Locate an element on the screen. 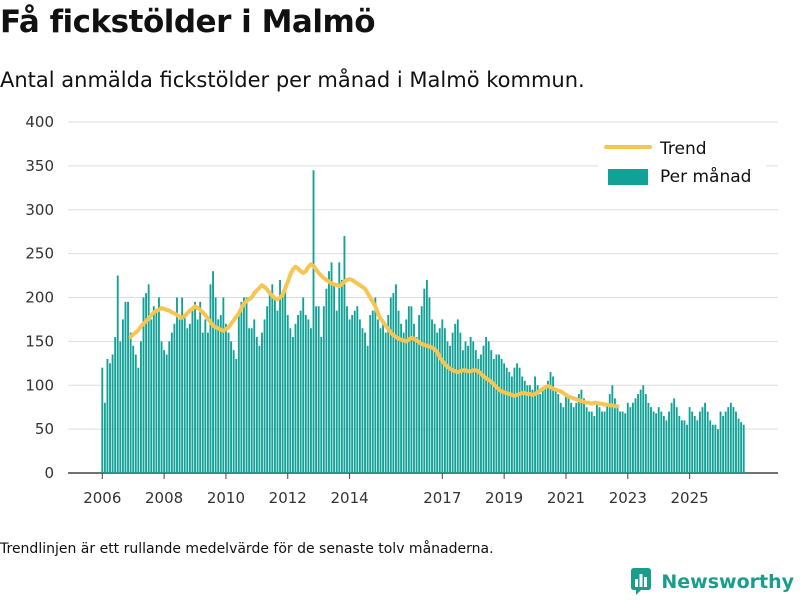 The image size is (800, 600). brand: Newsworthy is located at coordinates (711, 581).